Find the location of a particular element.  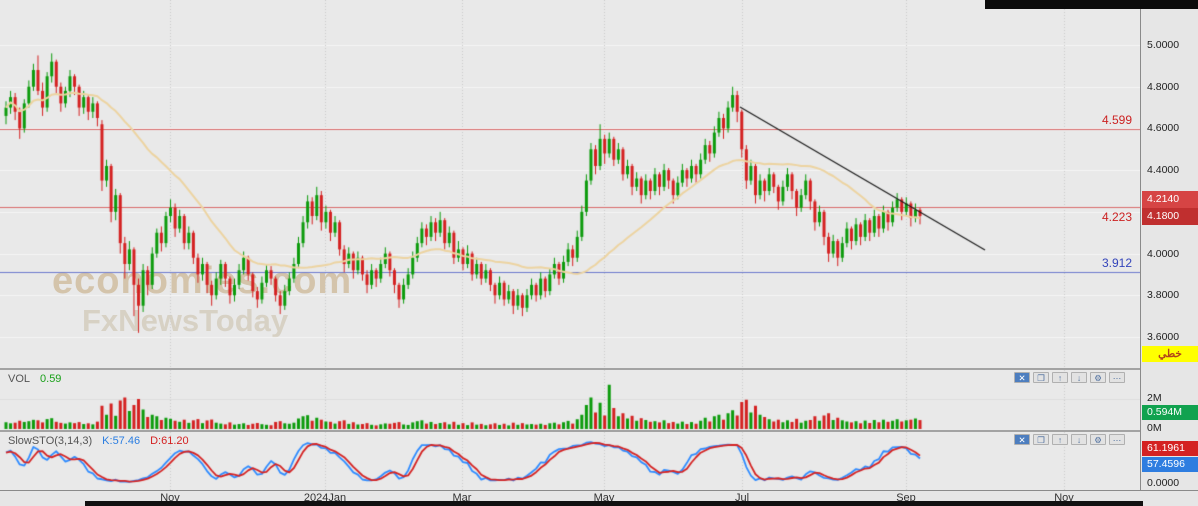

price-tick-label: 4.8000 is located at coordinates (1163, 87).